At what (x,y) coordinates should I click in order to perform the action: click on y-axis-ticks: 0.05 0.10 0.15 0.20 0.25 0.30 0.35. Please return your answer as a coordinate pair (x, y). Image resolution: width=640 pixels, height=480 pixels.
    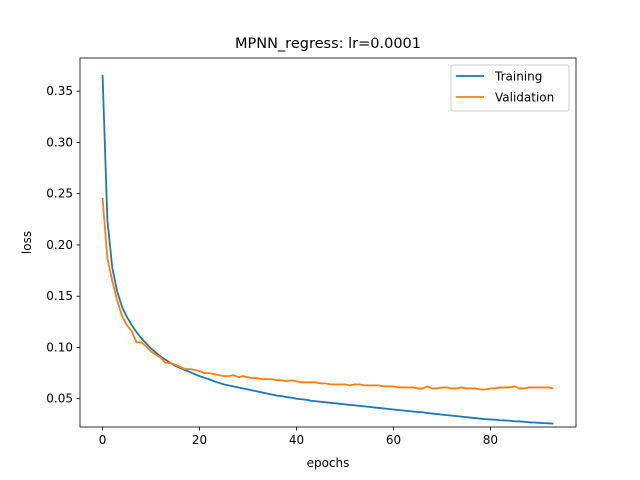
    Looking at the image, I should click on (63, 245).